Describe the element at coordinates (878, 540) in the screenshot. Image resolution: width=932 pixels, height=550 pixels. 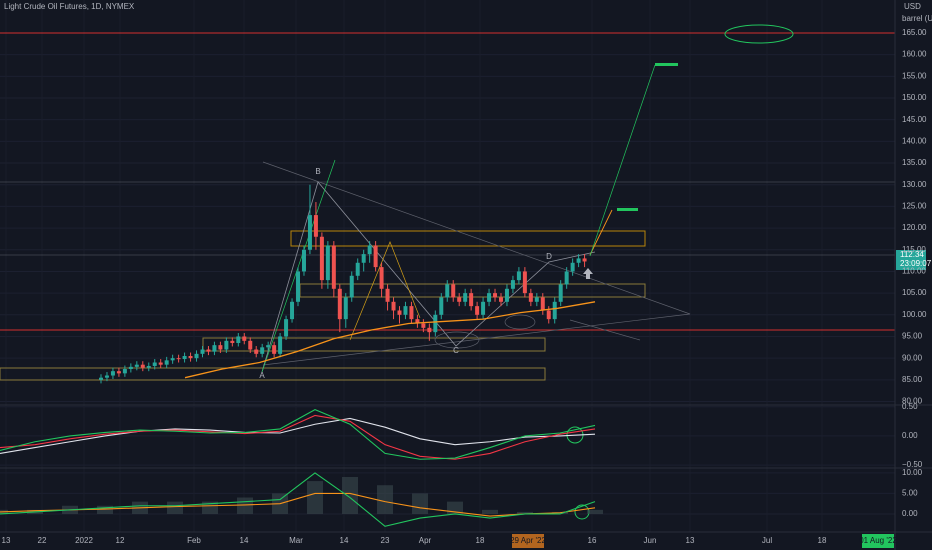
I see `end-date: 01 Aug '22` at that location.